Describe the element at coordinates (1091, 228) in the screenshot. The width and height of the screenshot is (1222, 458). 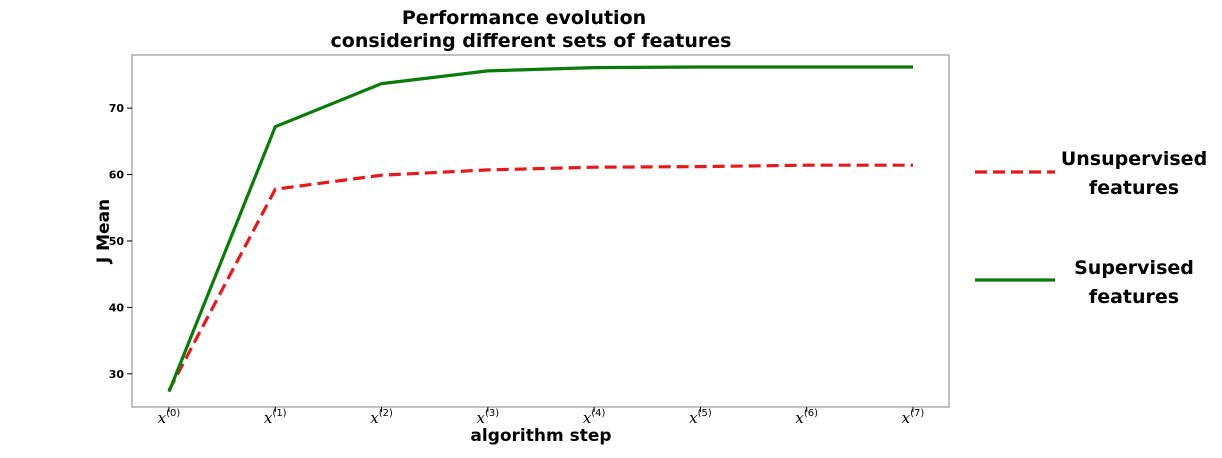
I see `legend: Unsupervised features Supervised features` at that location.